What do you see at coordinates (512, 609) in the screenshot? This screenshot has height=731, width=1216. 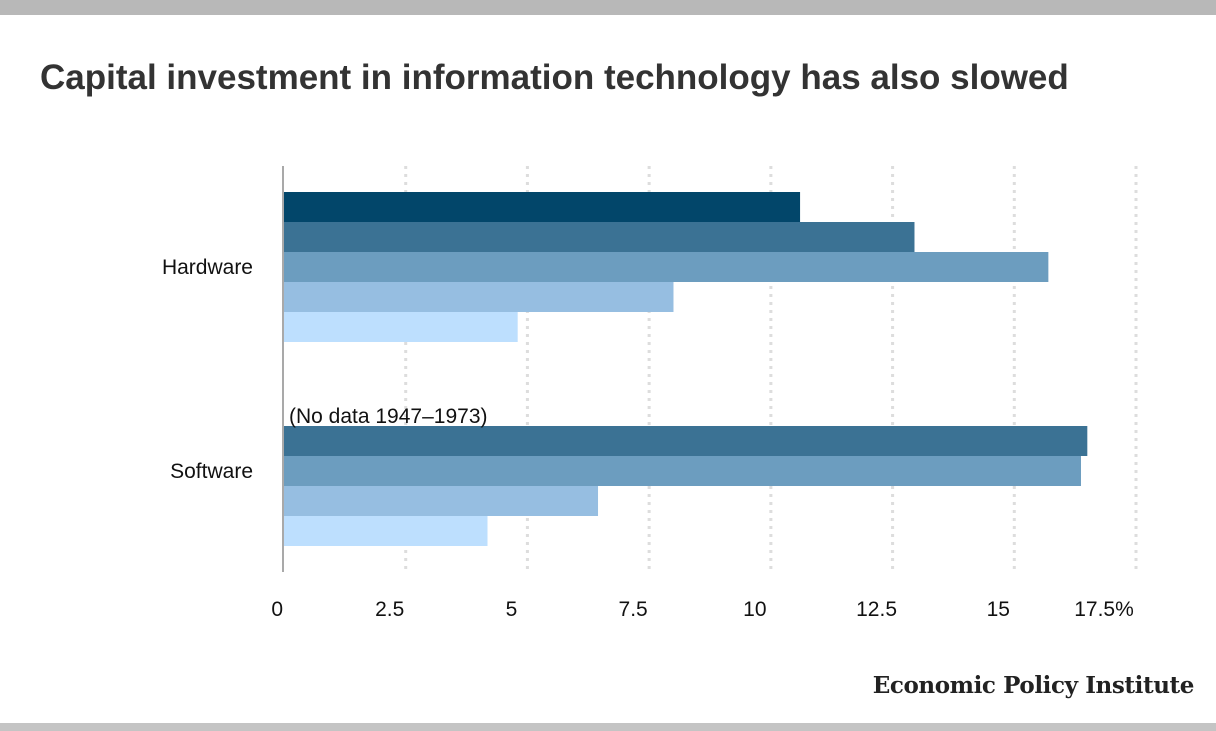 I see `x-tick-label: 5` at bounding box center [512, 609].